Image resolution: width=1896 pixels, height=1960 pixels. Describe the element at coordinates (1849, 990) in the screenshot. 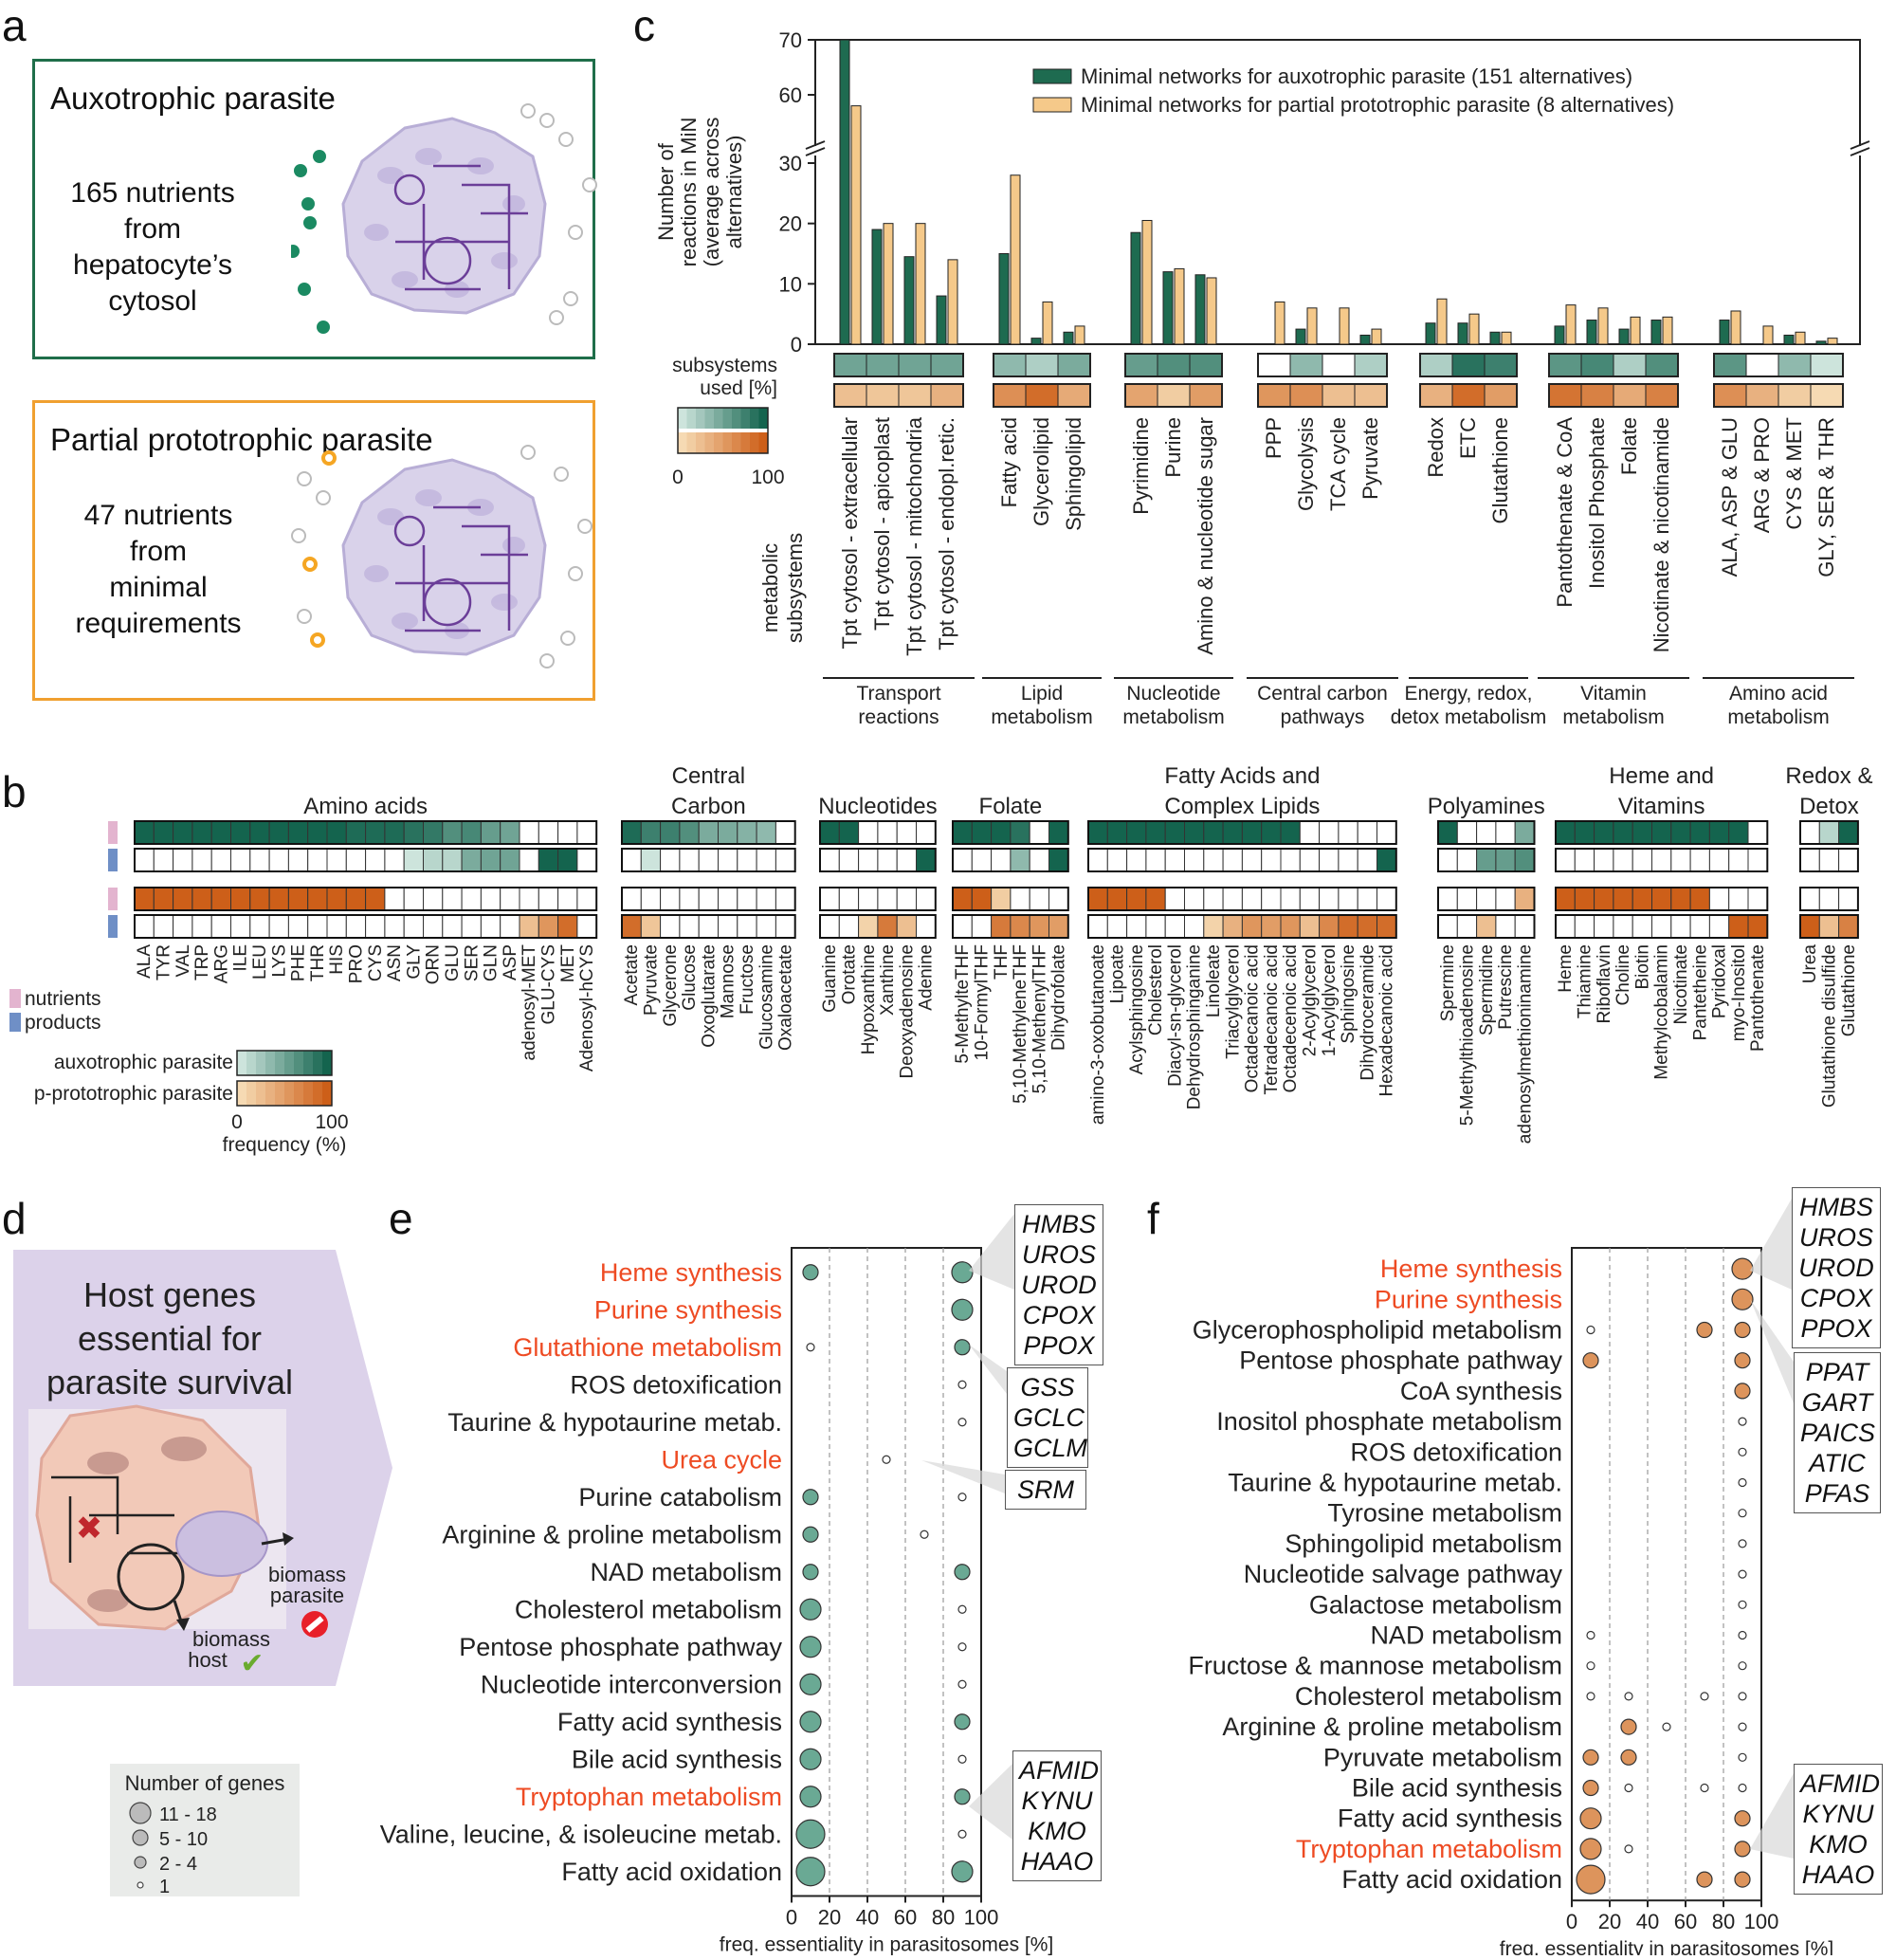

I see `b-column-label: Glutathione` at that location.